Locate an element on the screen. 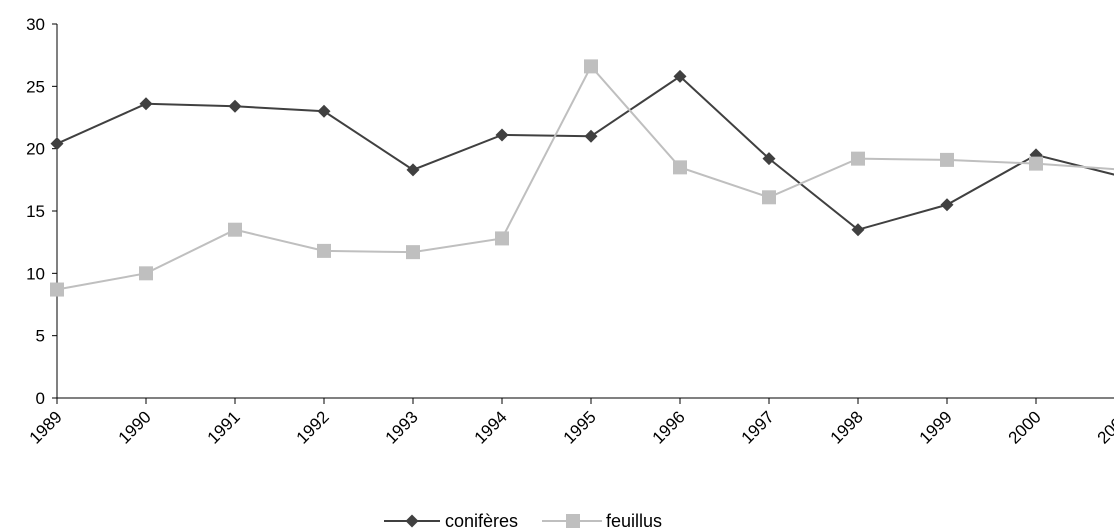 The height and width of the screenshot is (532, 1114). y-tick-label: 0 is located at coordinates (40, 398).